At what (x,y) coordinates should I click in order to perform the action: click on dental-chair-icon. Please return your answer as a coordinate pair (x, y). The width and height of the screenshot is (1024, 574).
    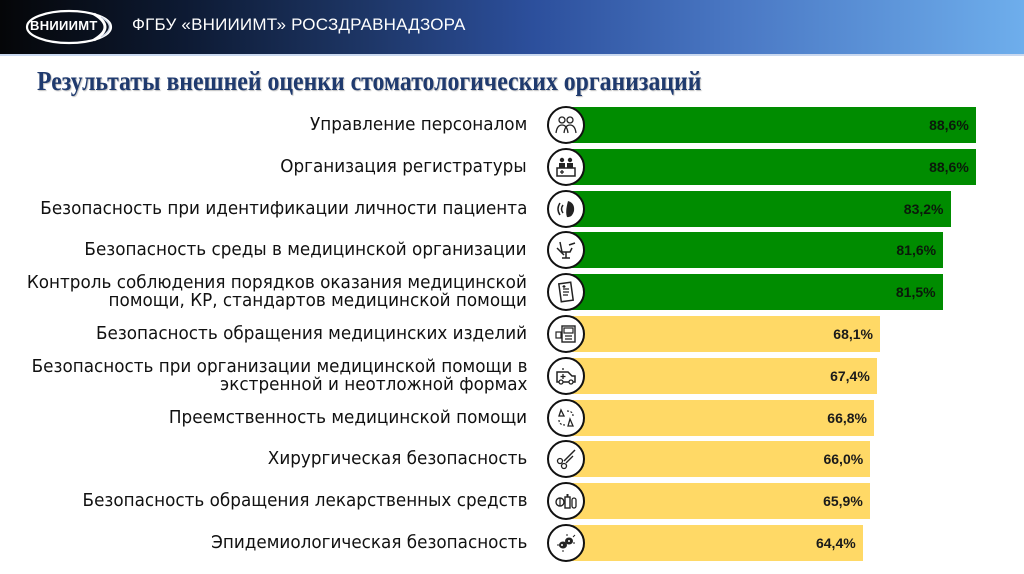
    Looking at the image, I should click on (566, 250).